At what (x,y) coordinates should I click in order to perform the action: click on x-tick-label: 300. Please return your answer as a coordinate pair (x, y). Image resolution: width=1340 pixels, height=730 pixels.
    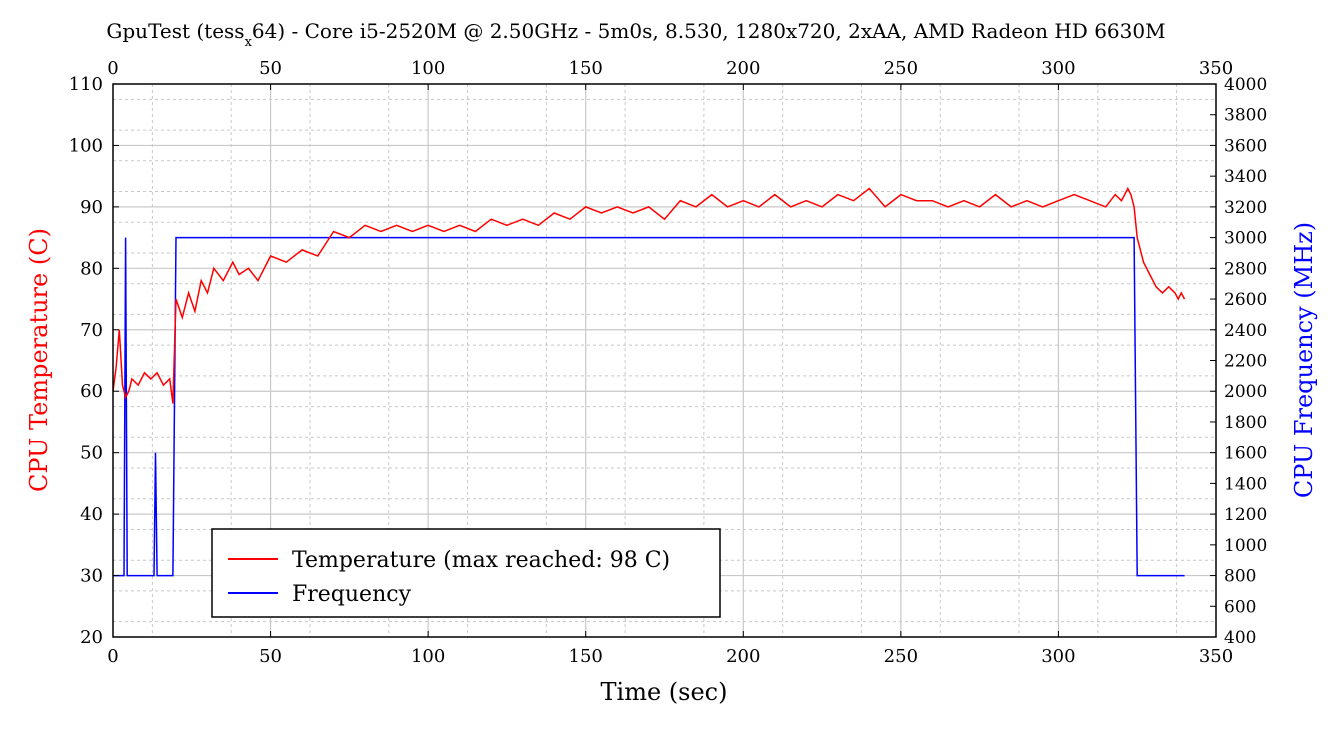
    Looking at the image, I should click on (1058, 656).